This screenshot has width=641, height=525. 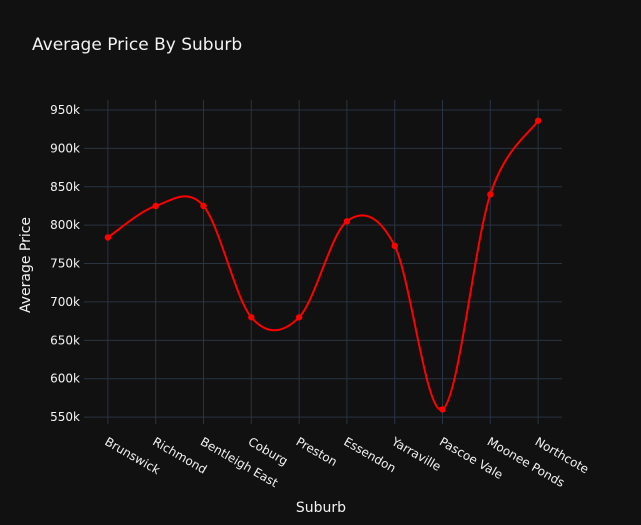 What do you see at coordinates (26, 265) in the screenshot?
I see `y-axis-title: Average Price` at bounding box center [26, 265].